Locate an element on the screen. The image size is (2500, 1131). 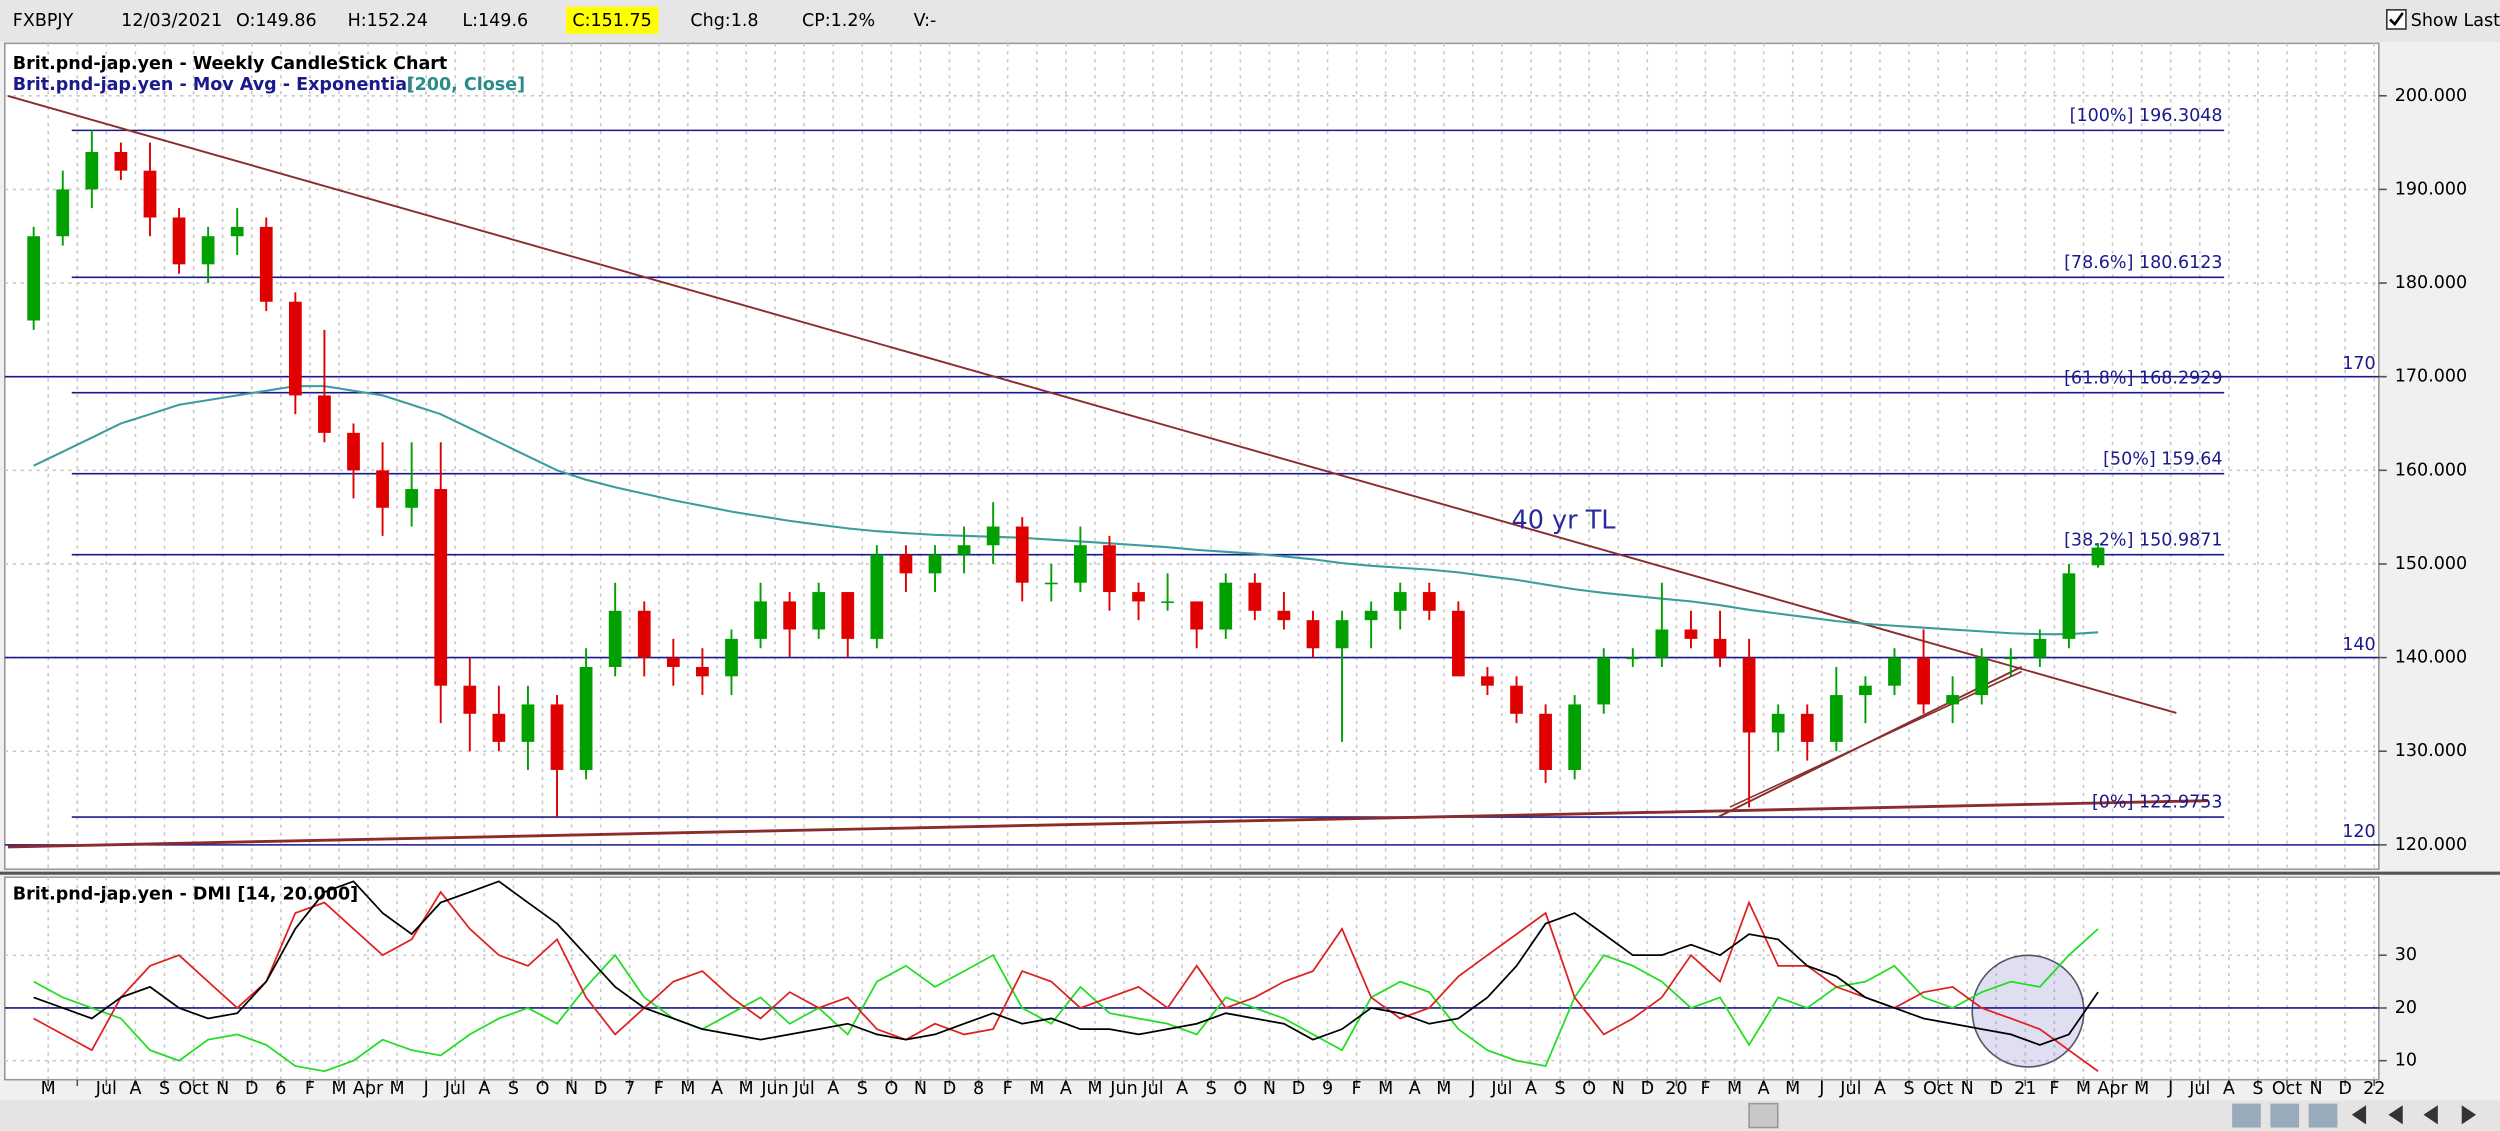
x-tick-label: 7 is located at coordinates (629, 1089).